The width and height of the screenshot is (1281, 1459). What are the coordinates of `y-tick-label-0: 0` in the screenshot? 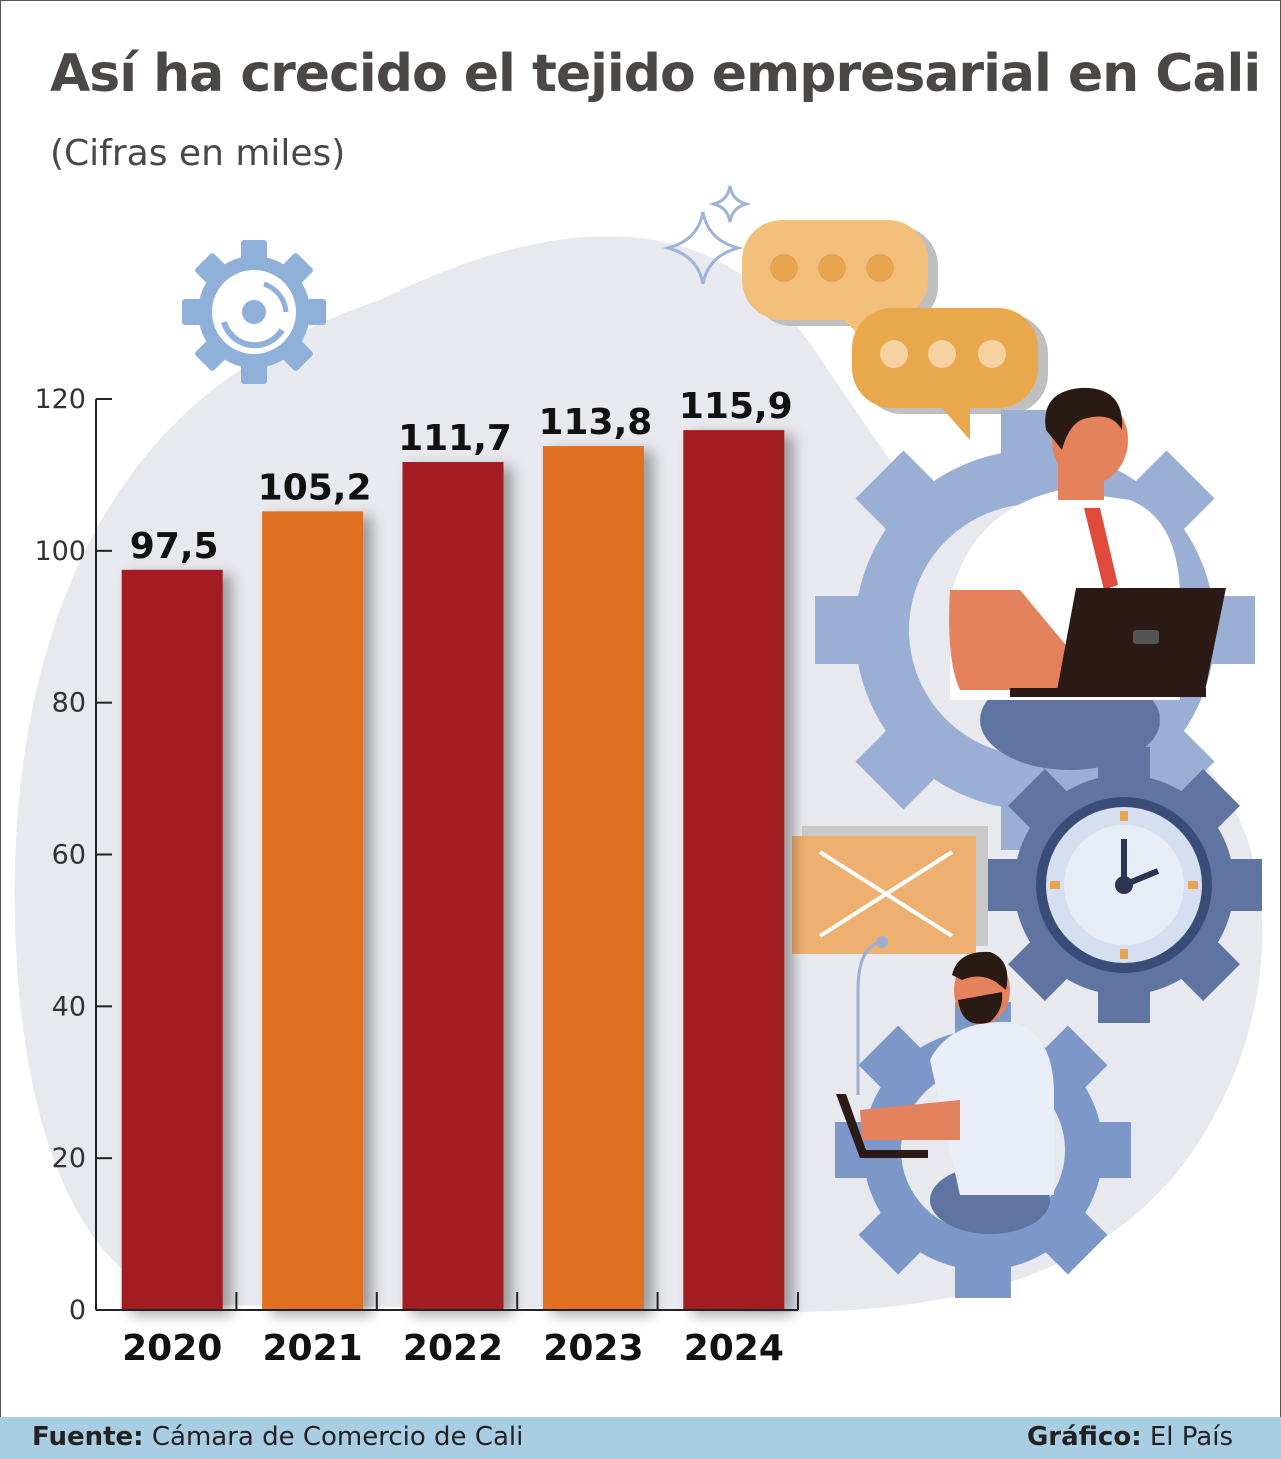 It's located at (77, 1310).